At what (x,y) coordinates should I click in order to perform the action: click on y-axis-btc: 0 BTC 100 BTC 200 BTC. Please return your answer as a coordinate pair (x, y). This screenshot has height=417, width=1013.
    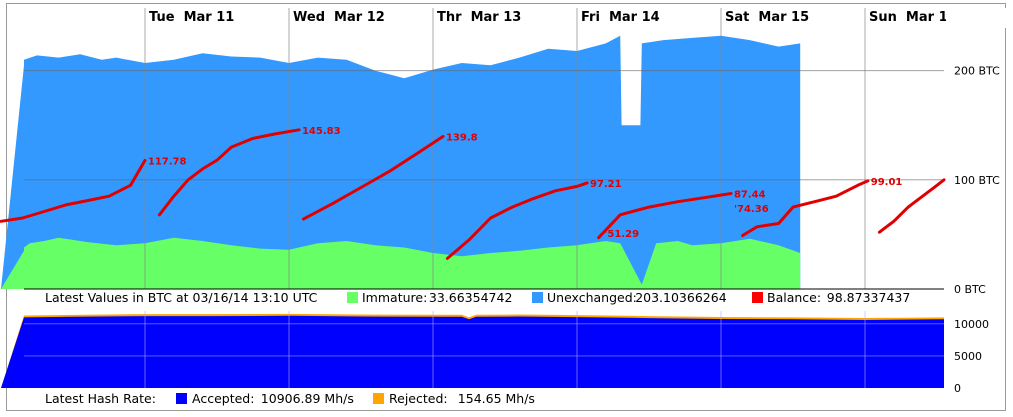
    Looking at the image, I should click on (977, 180).